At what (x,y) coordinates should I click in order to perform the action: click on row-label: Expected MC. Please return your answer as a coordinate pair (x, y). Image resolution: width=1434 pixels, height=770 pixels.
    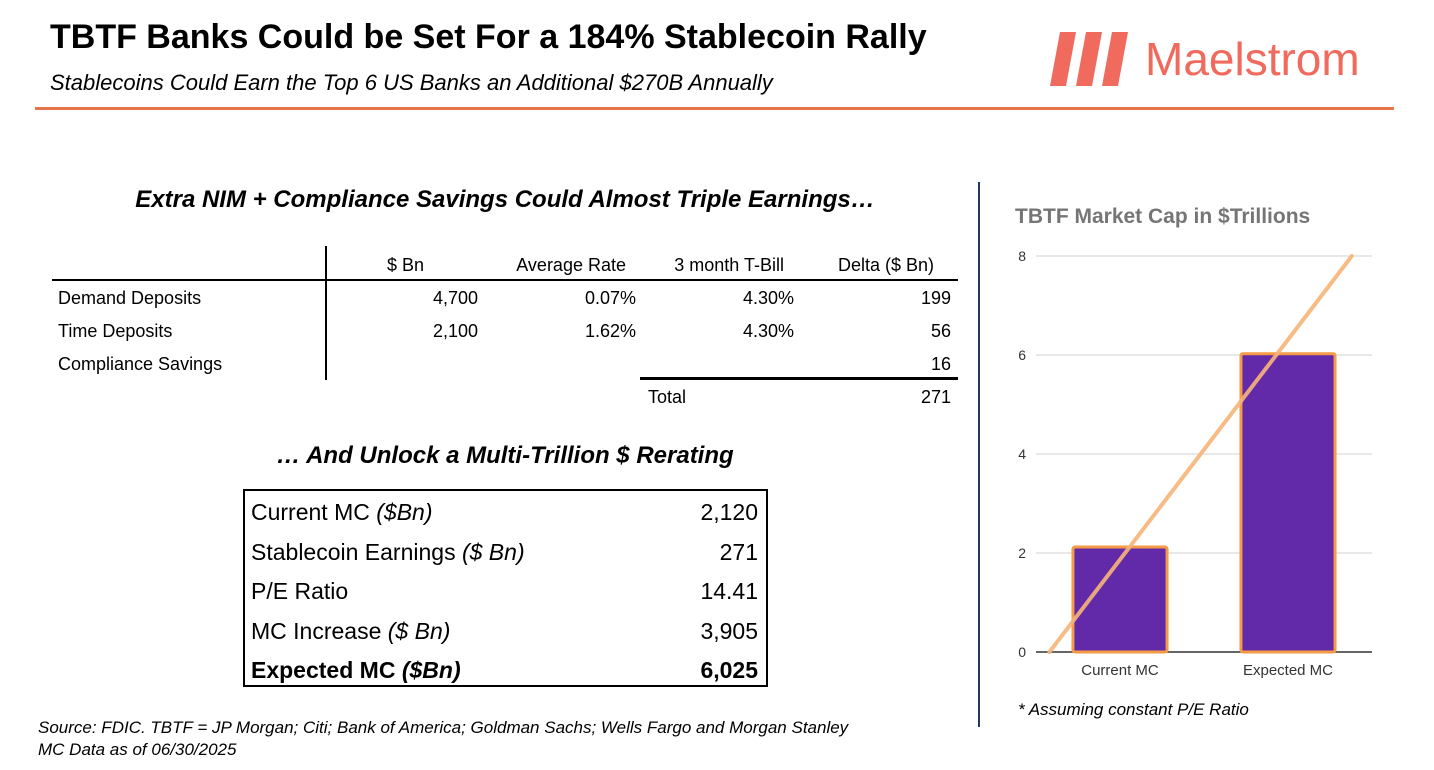
    Looking at the image, I should click on (323, 670).